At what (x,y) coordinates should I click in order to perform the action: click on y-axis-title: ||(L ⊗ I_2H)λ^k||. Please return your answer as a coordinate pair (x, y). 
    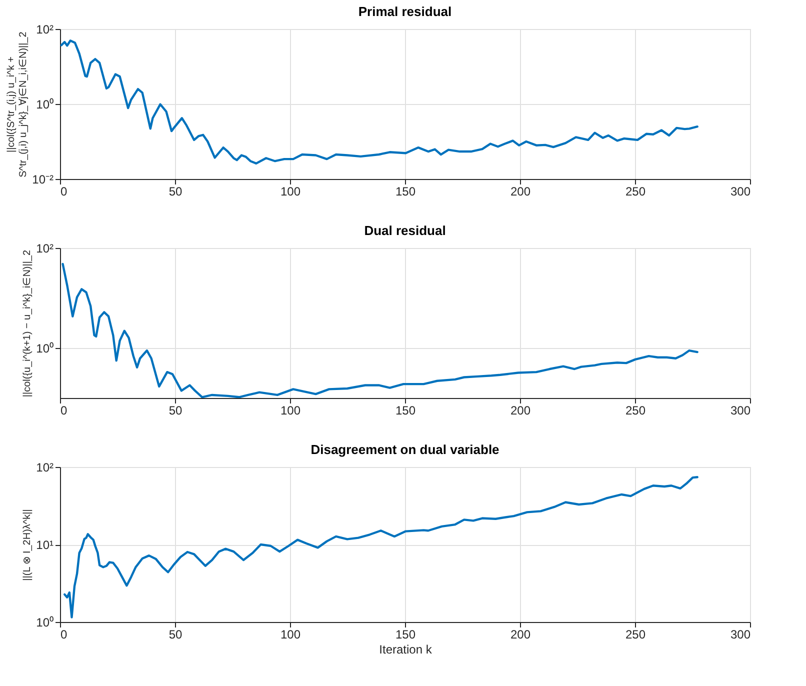
    Looking at the image, I should click on (28, 545).